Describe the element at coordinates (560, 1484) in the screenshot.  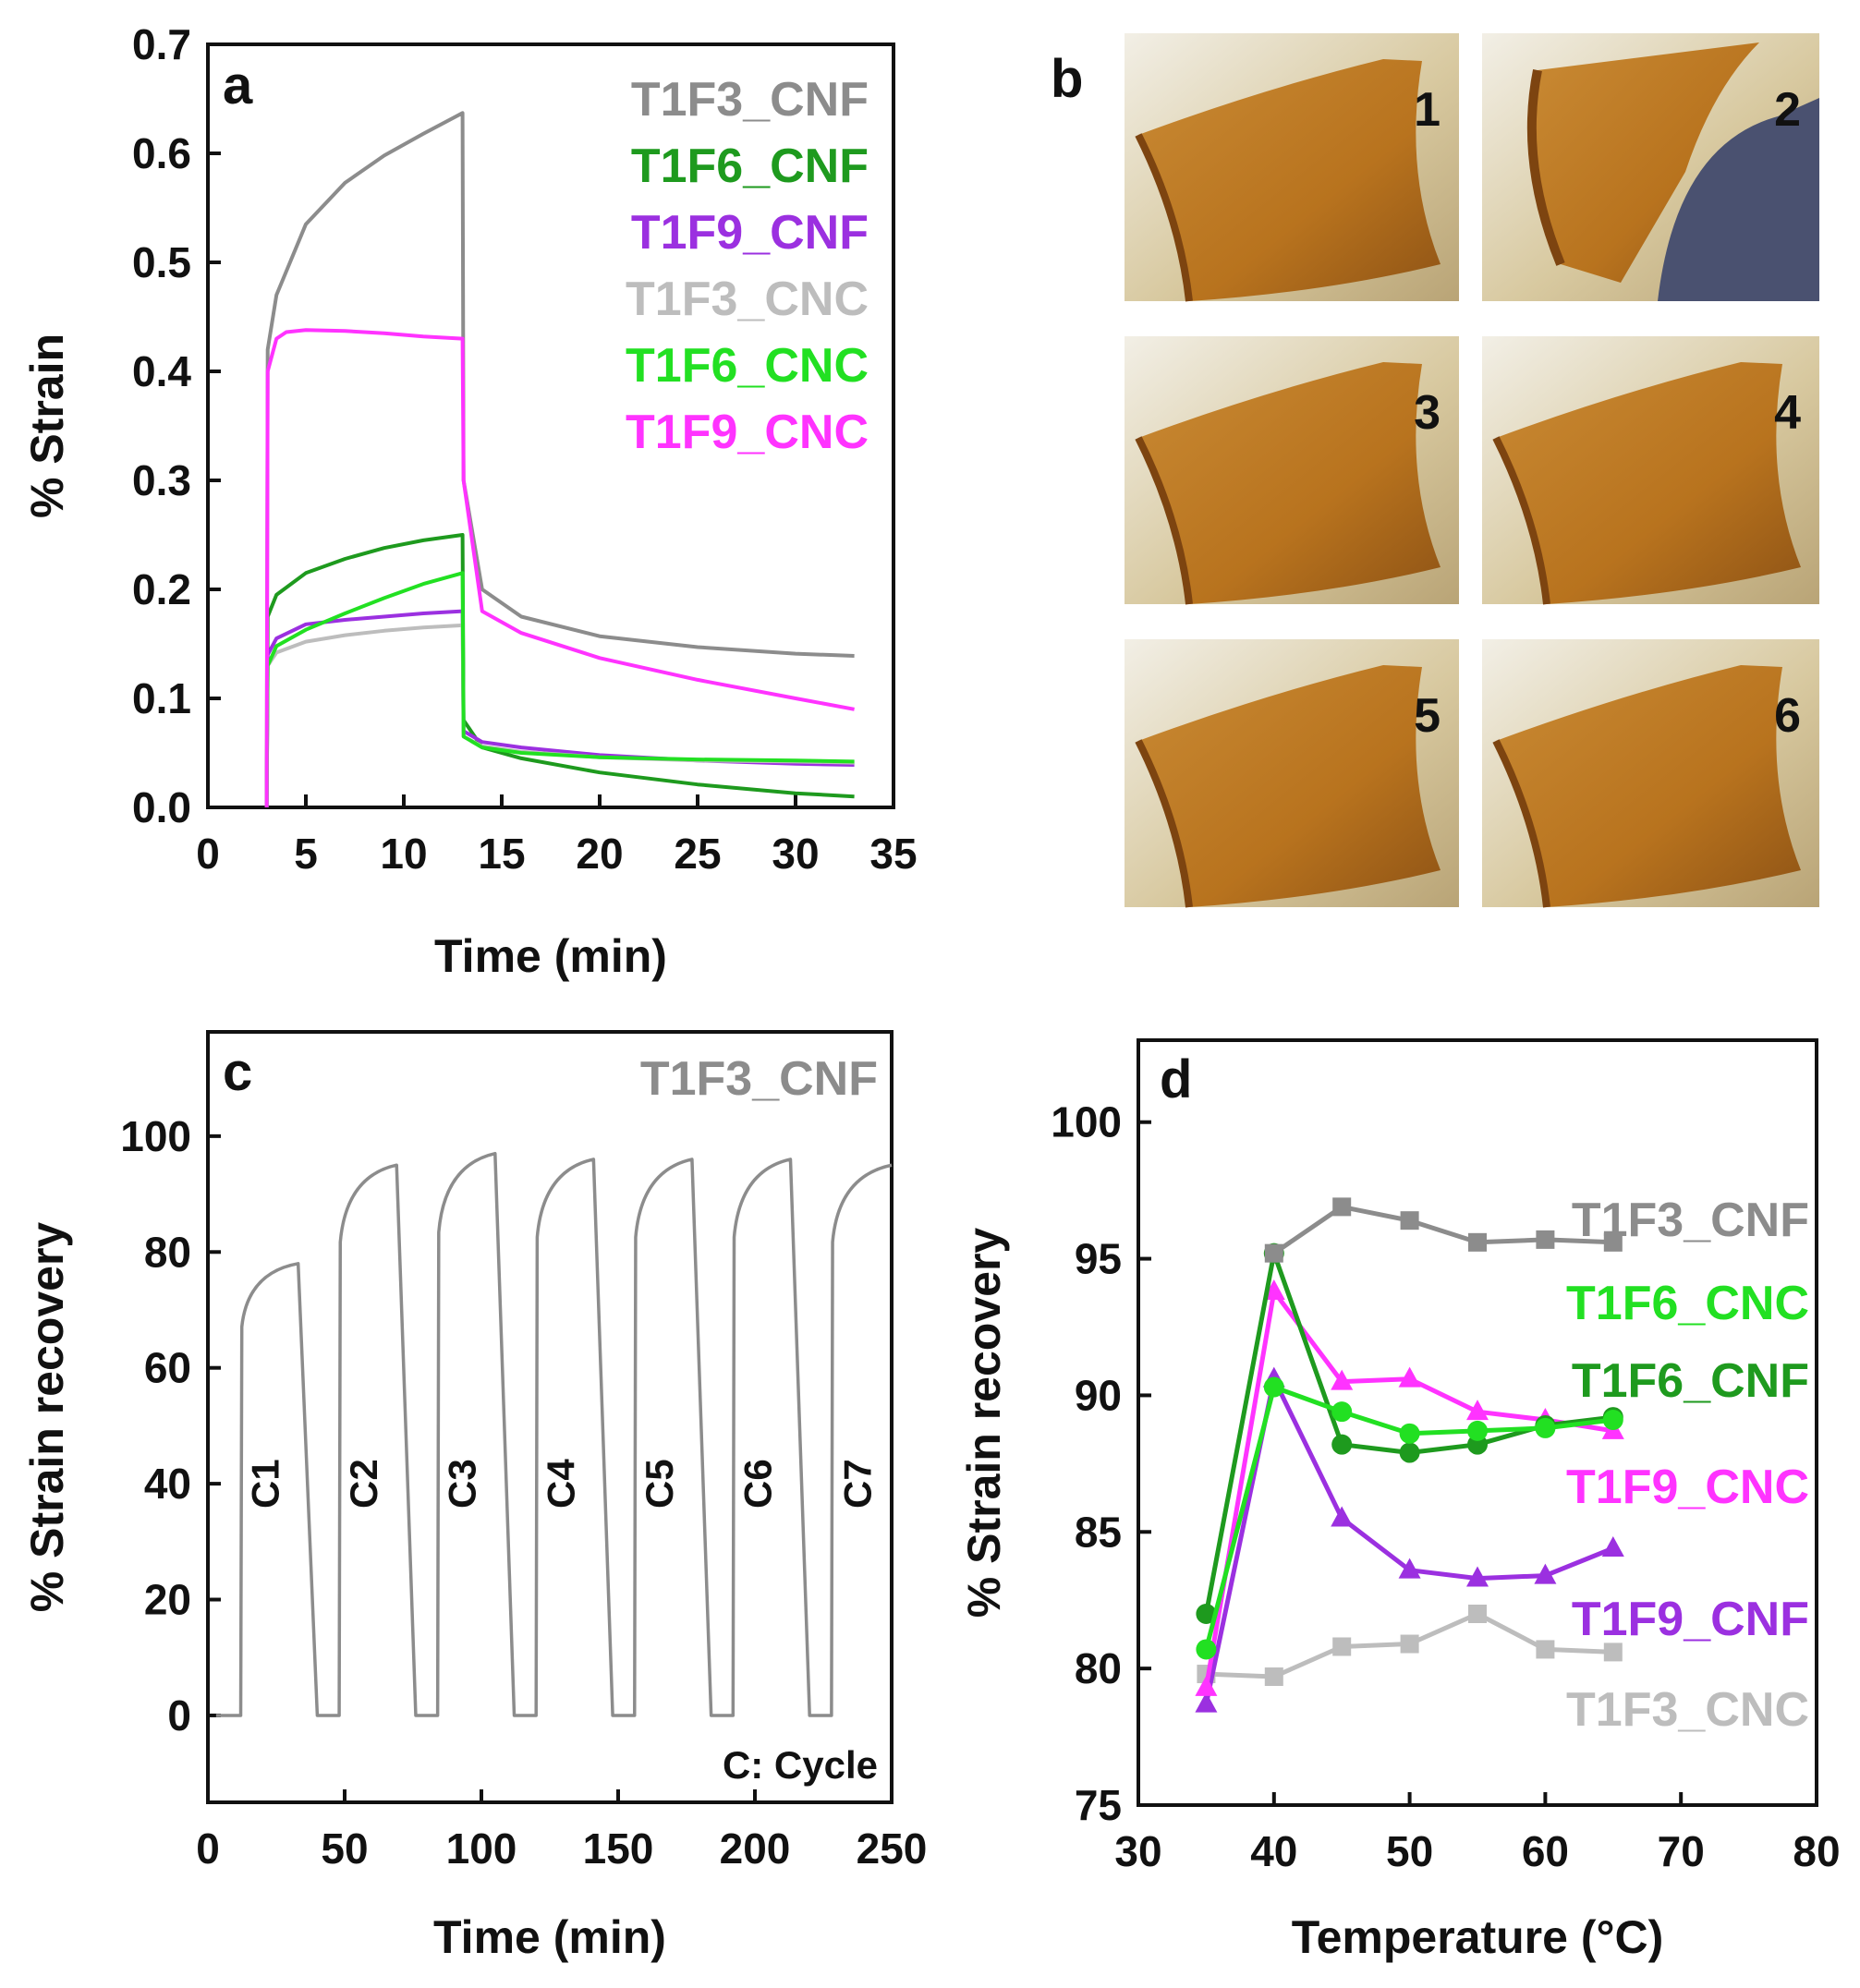
I see `cycle-label: C4` at that location.